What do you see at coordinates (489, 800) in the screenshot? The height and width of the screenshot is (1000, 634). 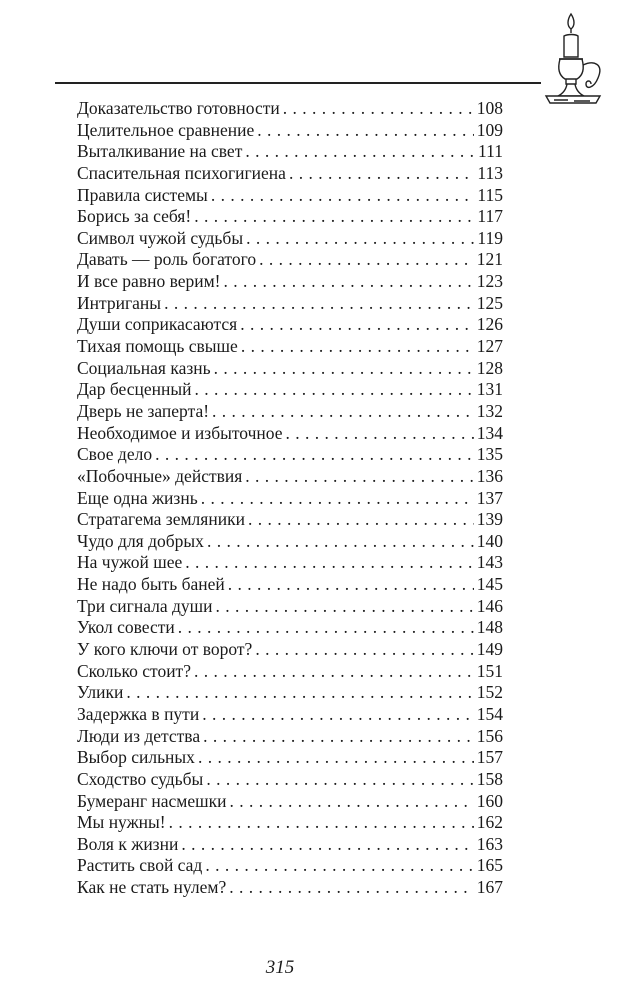 I see `toc-entry-page: 160` at bounding box center [489, 800].